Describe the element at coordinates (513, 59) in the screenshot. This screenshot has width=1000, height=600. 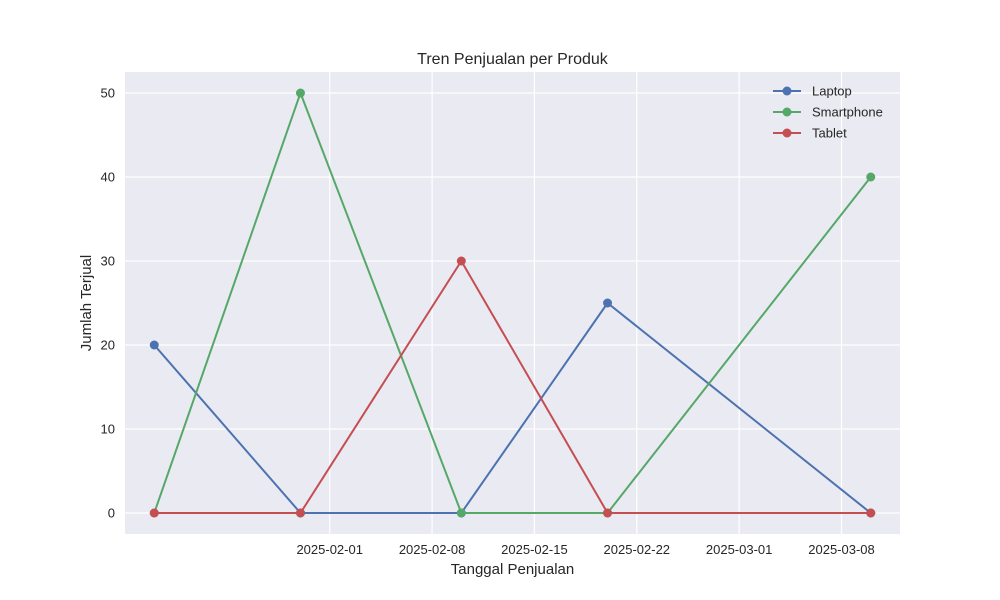
I see `chart-title: Tren Penjualan per Produk` at that location.